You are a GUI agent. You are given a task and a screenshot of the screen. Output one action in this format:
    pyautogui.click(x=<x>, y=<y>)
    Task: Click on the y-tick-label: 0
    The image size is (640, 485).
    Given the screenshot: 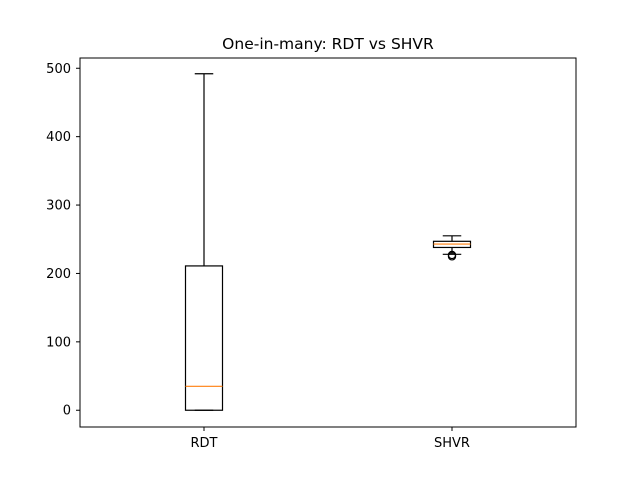 What is the action you would take?
    pyautogui.click(x=67, y=411)
    